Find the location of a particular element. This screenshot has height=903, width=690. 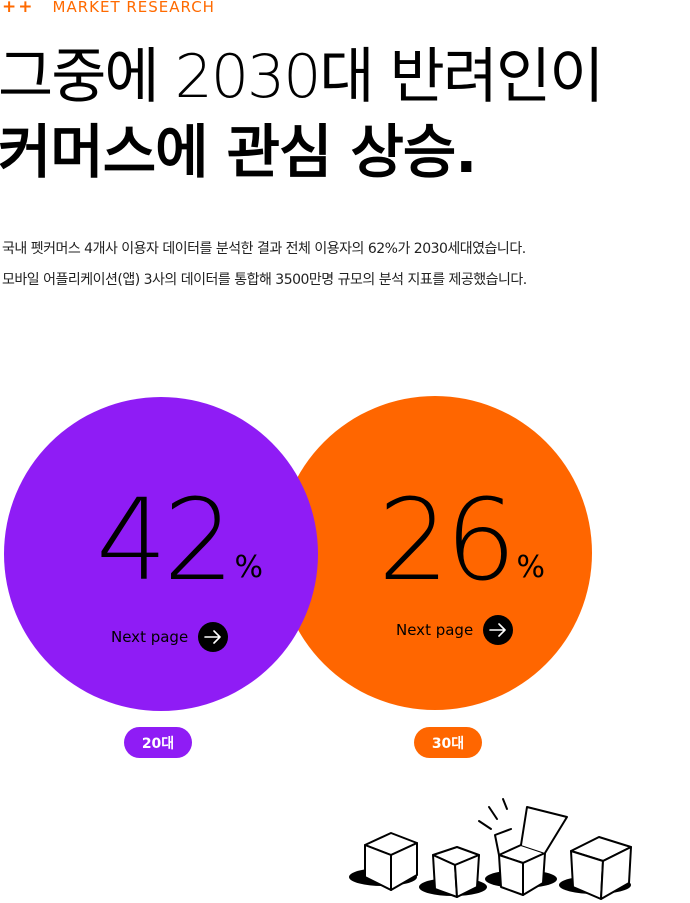

stat-value-20s: 42 % is located at coordinates (180, 541).